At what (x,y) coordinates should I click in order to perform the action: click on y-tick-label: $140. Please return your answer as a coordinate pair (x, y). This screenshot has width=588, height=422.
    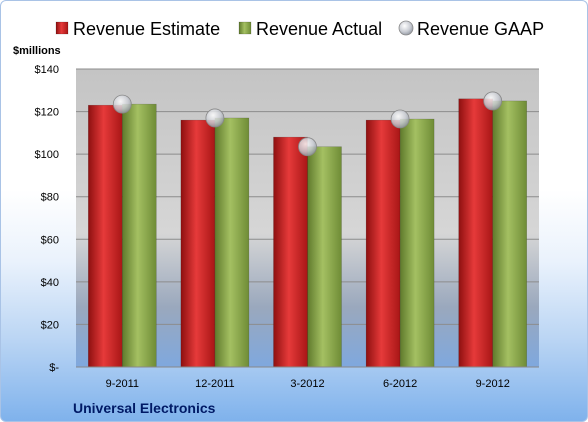
    Looking at the image, I should click on (47, 70).